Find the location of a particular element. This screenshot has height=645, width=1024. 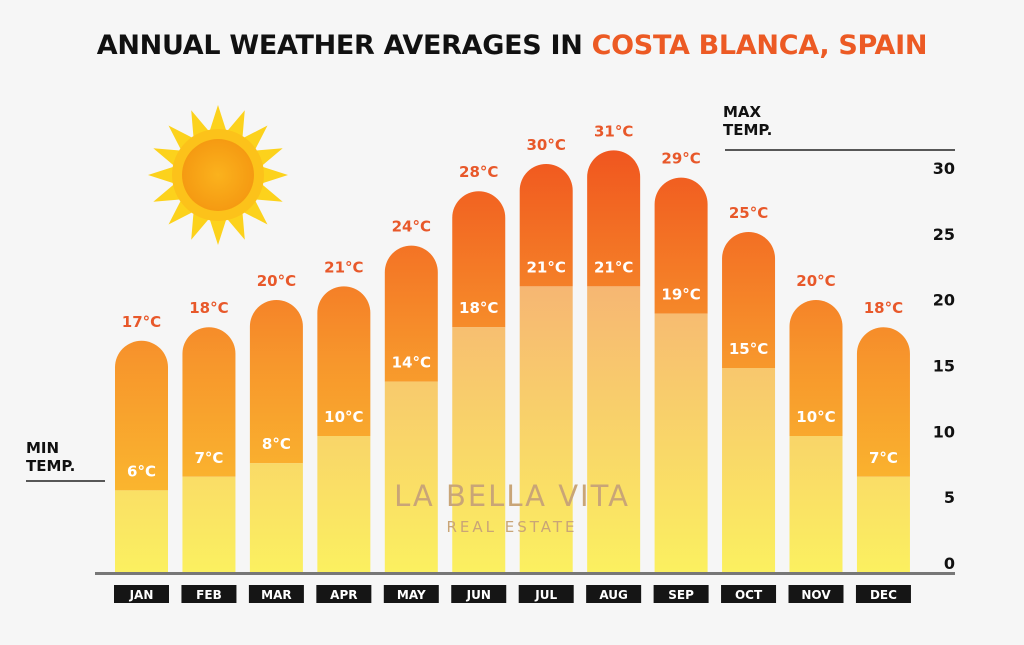

month-label: JAN is located at coordinates (141, 595).